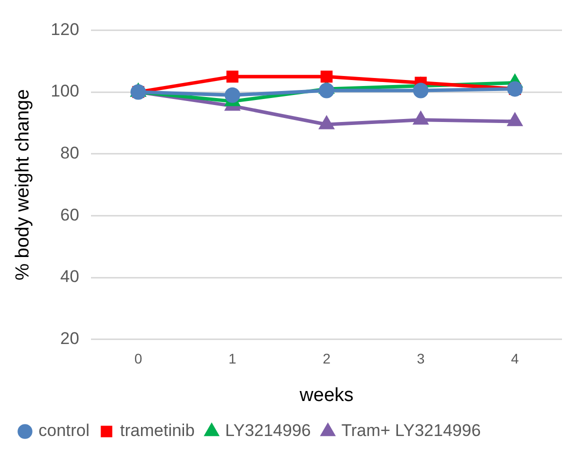 This screenshot has width=580, height=458. What do you see at coordinates (268, 430) in the screenshot?
I see `legend-label: LY3214996` at bounding box center [268, 430].